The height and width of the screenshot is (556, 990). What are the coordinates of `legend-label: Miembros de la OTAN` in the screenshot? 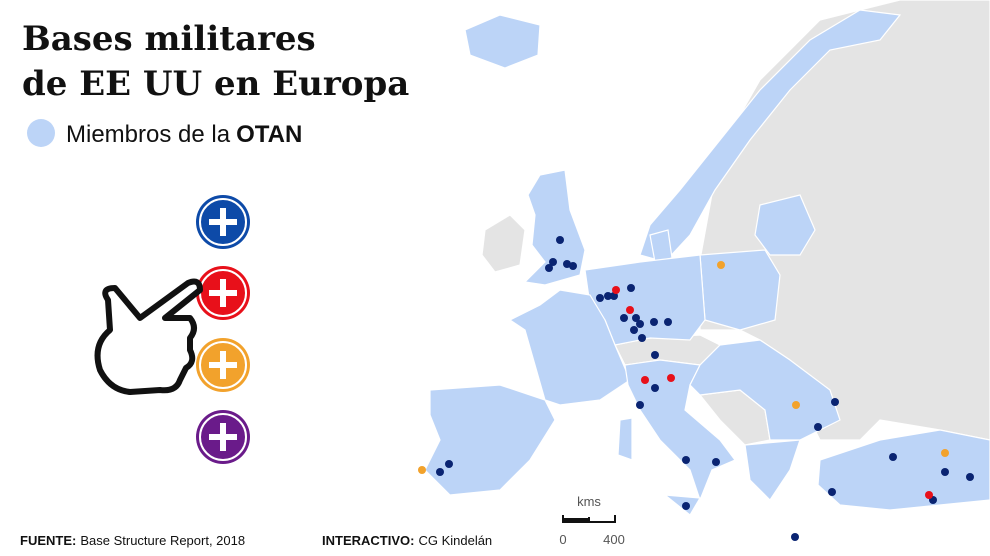 It's located at (184, 134).